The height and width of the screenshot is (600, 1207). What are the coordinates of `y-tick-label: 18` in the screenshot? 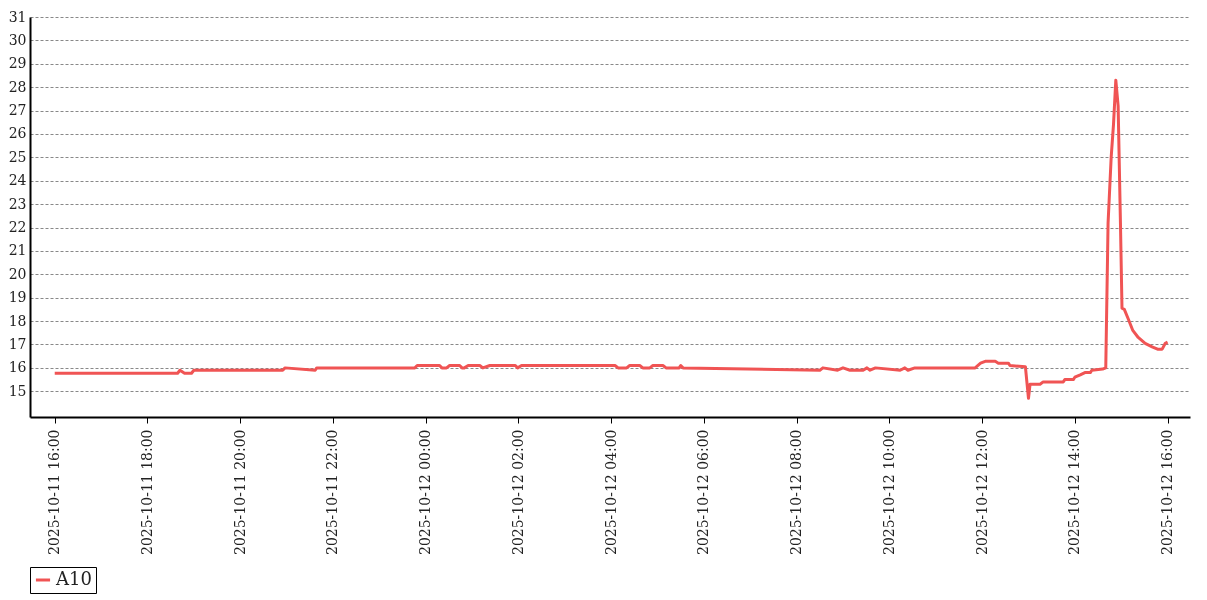 It's located at (17, 320).